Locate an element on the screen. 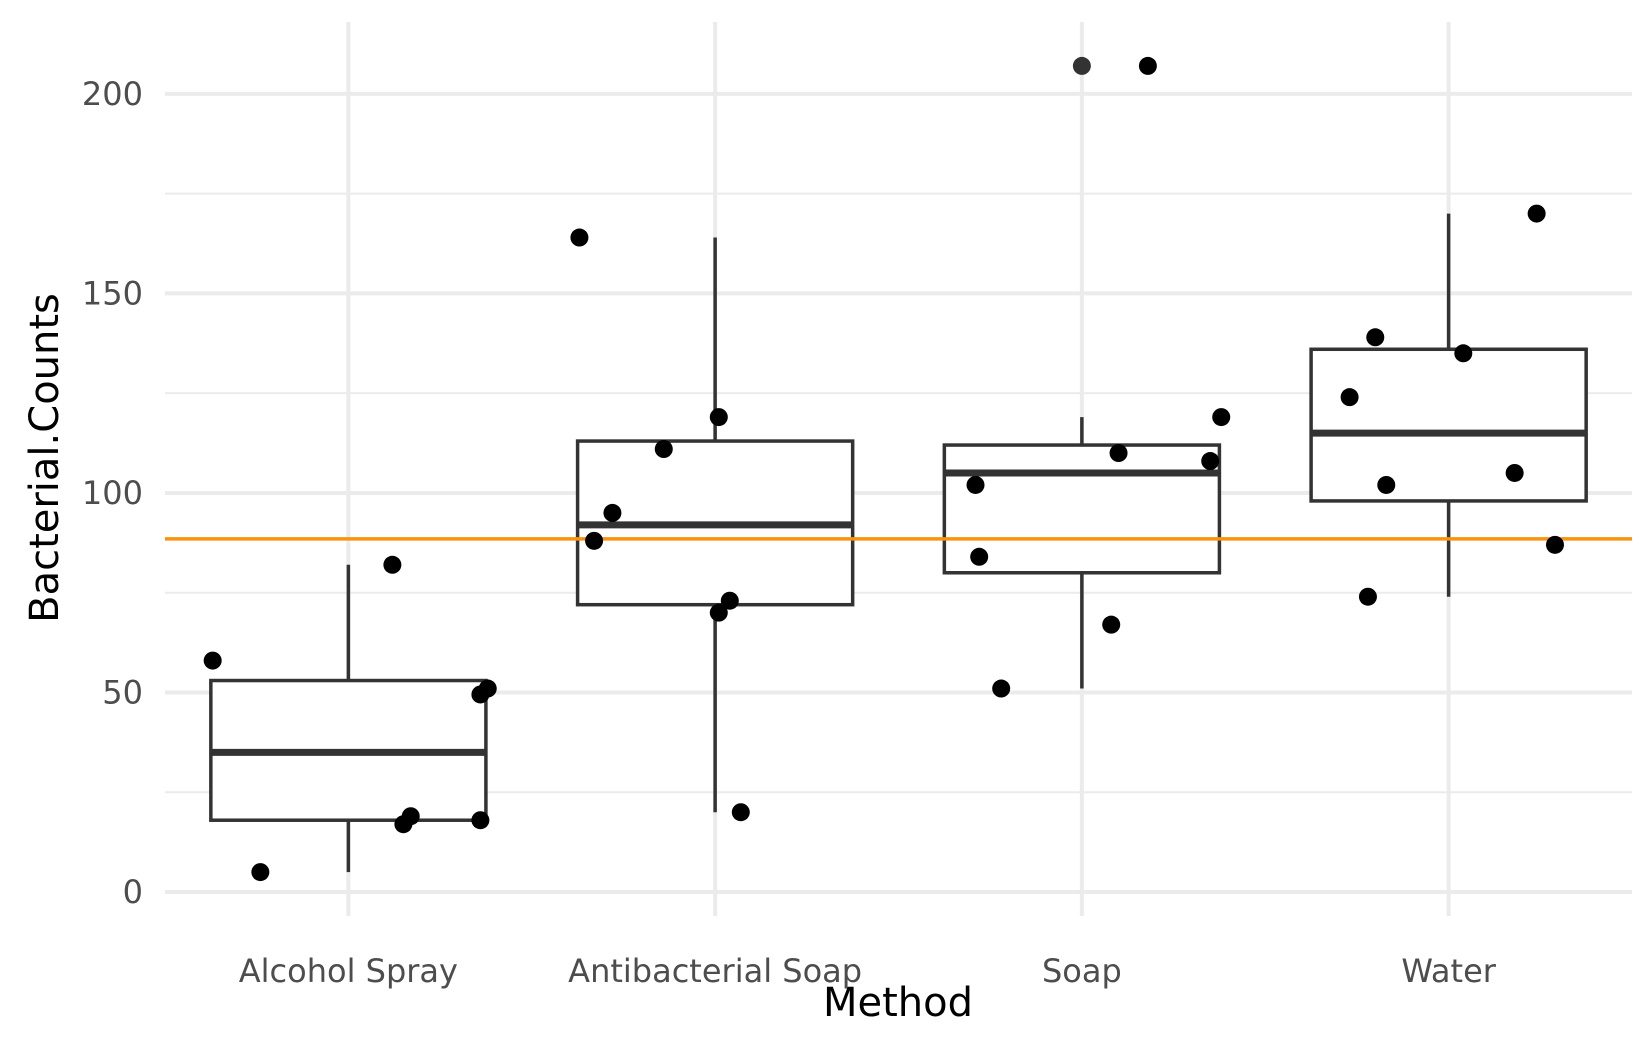  box-soap is located at coordinates (1082, 553).